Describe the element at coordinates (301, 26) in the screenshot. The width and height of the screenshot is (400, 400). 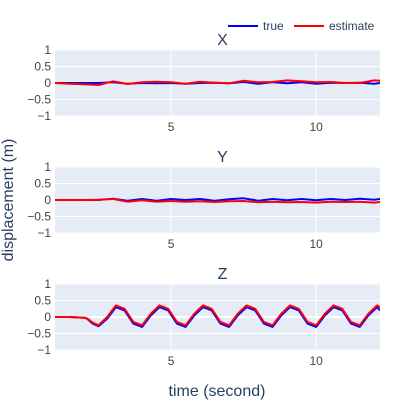
I see `legend: true estimate` at that location.